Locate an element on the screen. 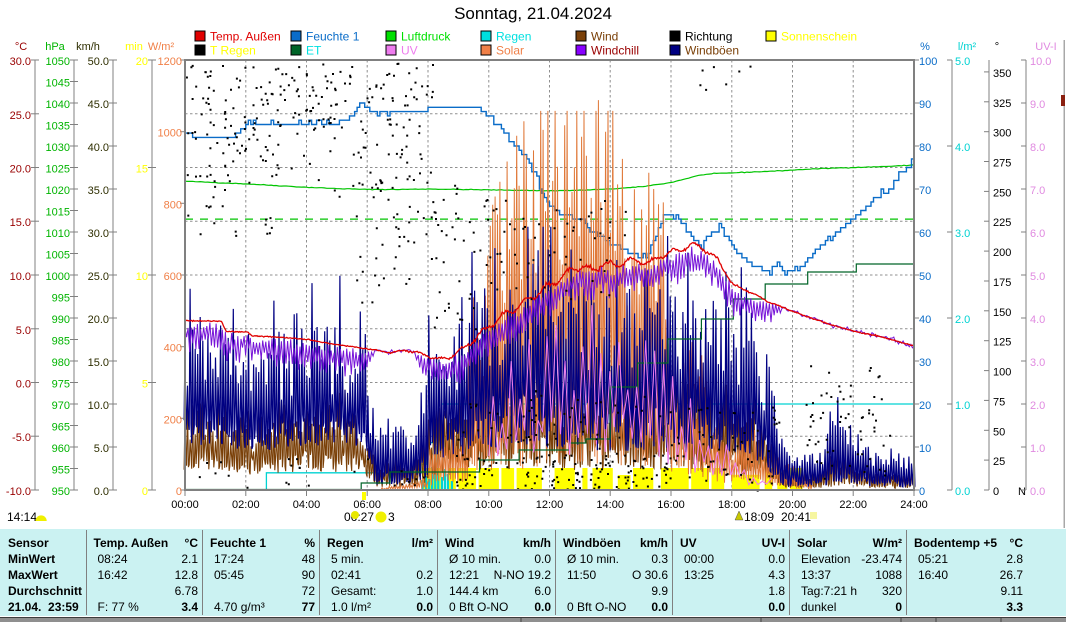 The image size is (1066, 622). svg-text: 80 is located at coordinates (925, 148).